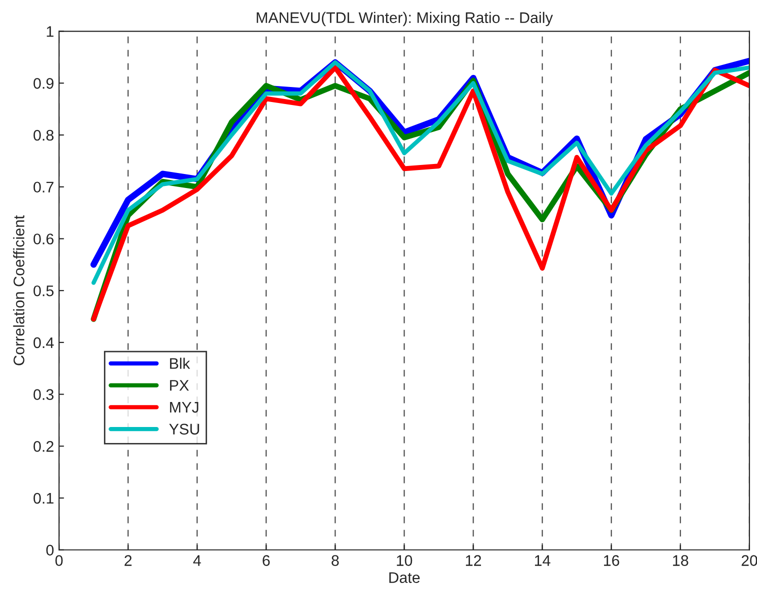 This screenshot has height=590, width=757. What do you see at coordinates (184, 407) in the screenshot?
I see `legend-label: MYJ` at bounding box center [184, 407].